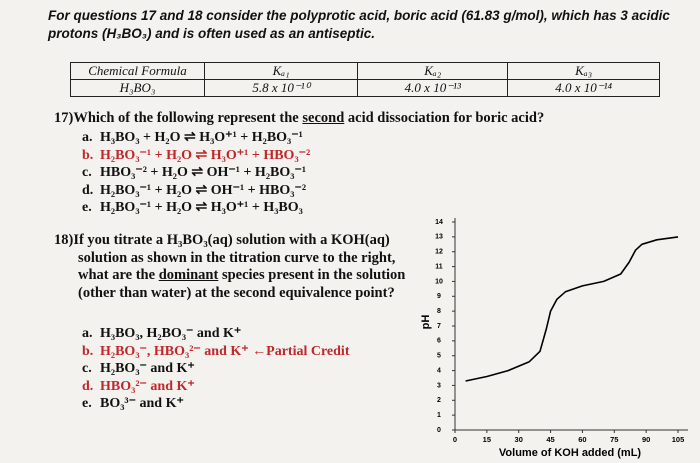 The height and width of the screenshot is (463, 700). Describe the element at coordinates (455, 439) in the screenshot. I see `x-tick-label: 0` at that location.